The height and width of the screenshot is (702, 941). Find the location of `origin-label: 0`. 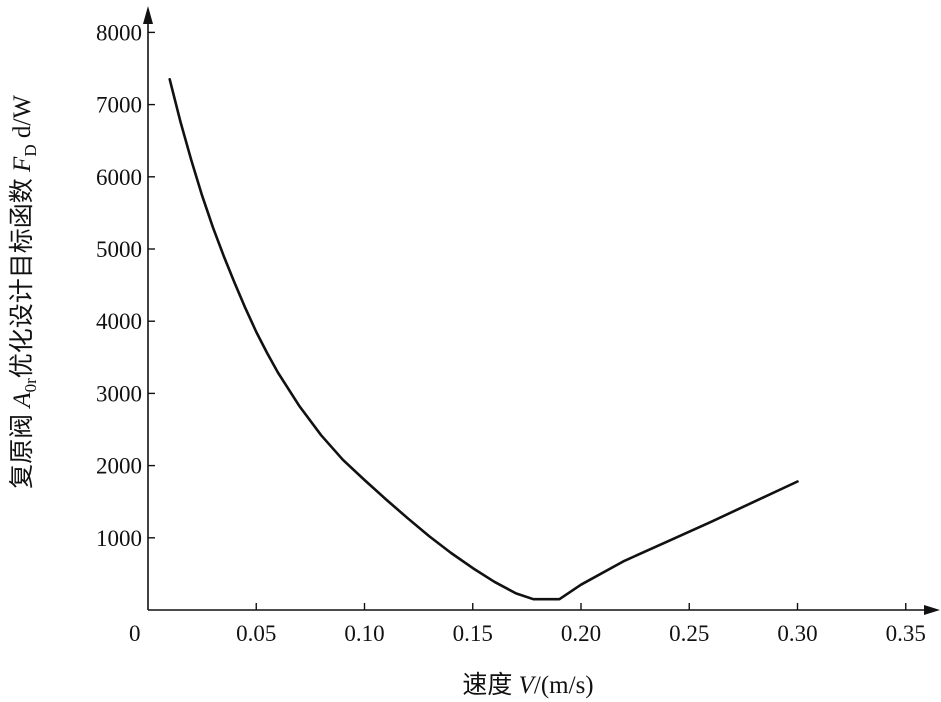

origin-label: 0 is located at coordinates (135, 633).